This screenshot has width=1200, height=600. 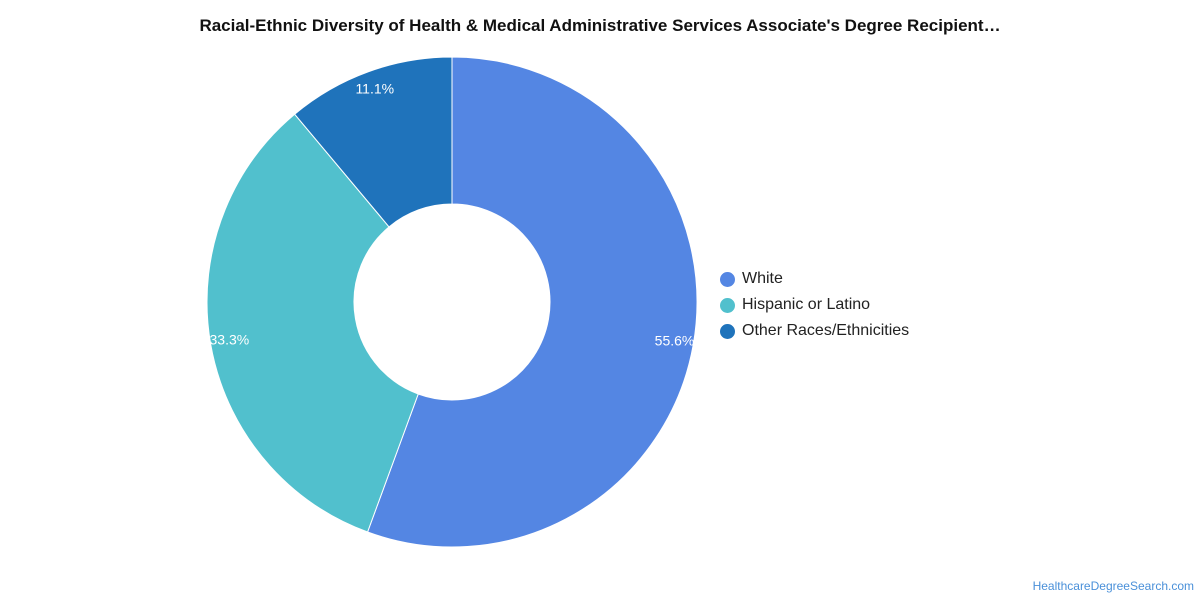 I want to click on legend-label-hispanic-or-latino: Hispanic or Latino, so click(x=806, y=304).